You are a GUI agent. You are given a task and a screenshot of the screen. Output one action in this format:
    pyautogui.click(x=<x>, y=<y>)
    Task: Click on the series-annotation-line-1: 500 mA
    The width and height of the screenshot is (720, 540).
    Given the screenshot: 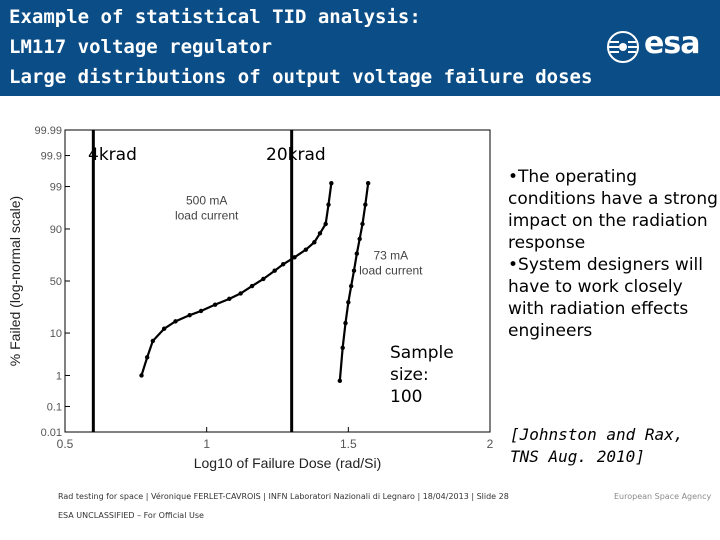 What is the action you would take?
    pyautogui.click(x=206, y=201)
    